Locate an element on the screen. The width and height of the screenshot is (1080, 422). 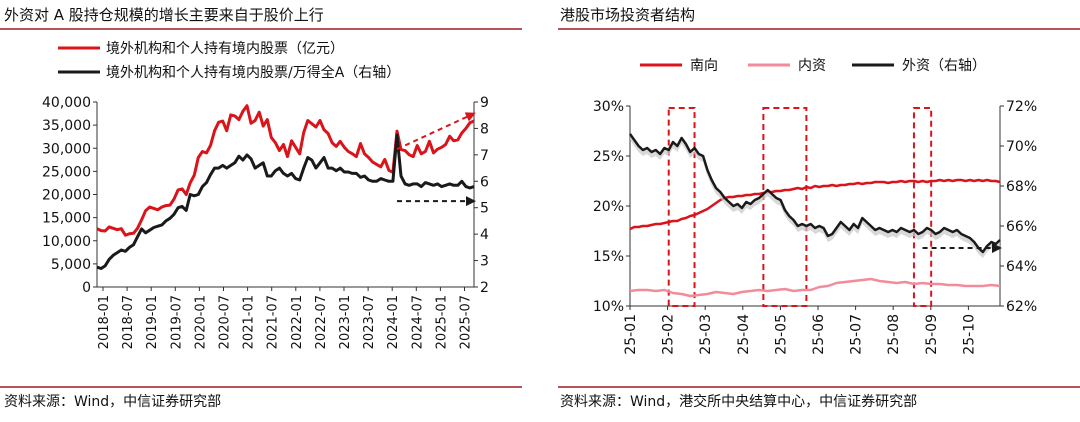
right-left-tick-label: 30% is located at coordinates (608, 107).